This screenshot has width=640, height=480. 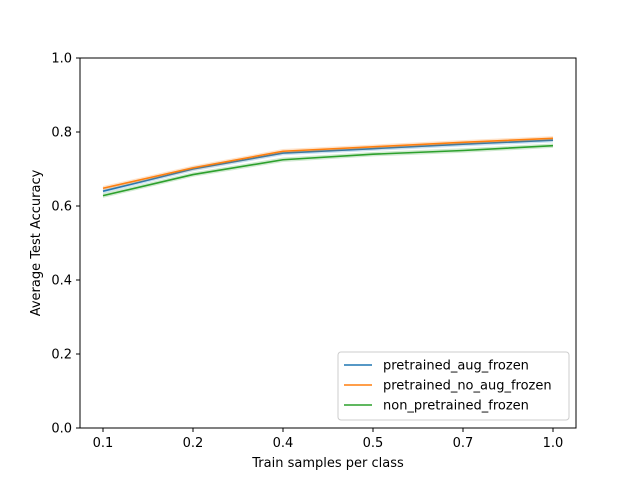 I want to click on x-tick-label: 0.7, so click(x=463, y=443).